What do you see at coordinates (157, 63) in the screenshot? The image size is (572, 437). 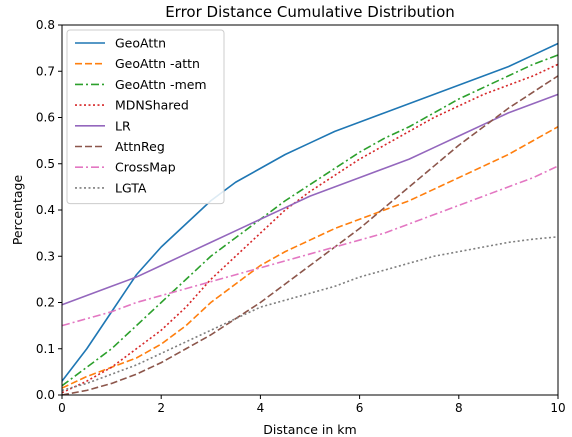 I see `legend-label: GeoAttn -attn` at bounding box center [157, 63].